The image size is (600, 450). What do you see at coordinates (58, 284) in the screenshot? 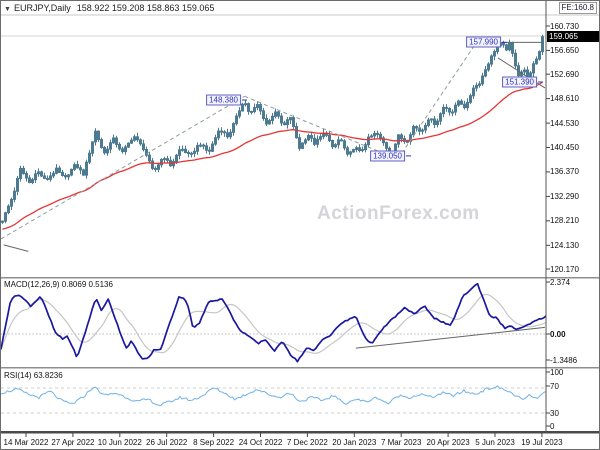
I see `macd-indicator-label: MACD(12,26,9) 0.8069 0.5136` at bounding box center [58, 284].